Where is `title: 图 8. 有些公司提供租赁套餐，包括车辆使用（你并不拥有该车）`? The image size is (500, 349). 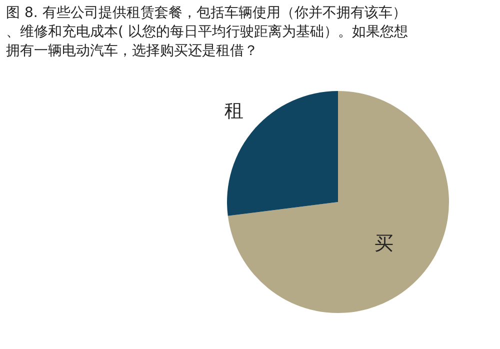
title: 图 8. 有些公司提供租赁套餐，包括车辆使用（你并不拥有该车） is located at coordinates (206, 13).